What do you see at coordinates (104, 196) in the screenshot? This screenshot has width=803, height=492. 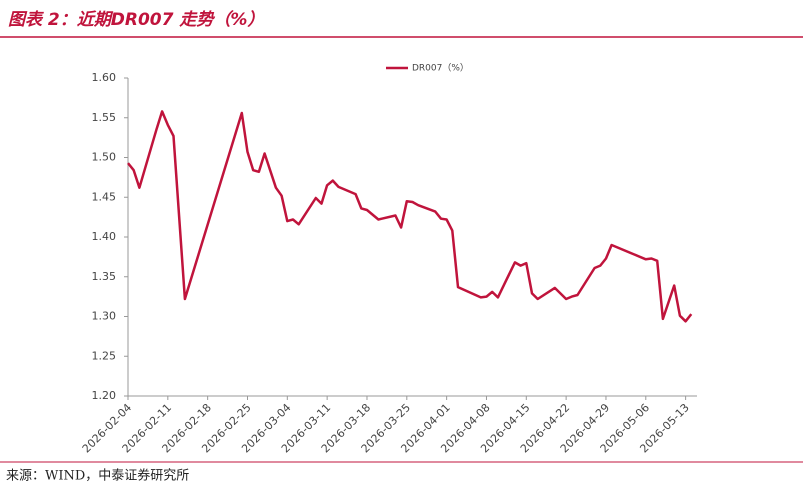 I see `y-tick-label: 1.45` at bounding box center [104, 196].